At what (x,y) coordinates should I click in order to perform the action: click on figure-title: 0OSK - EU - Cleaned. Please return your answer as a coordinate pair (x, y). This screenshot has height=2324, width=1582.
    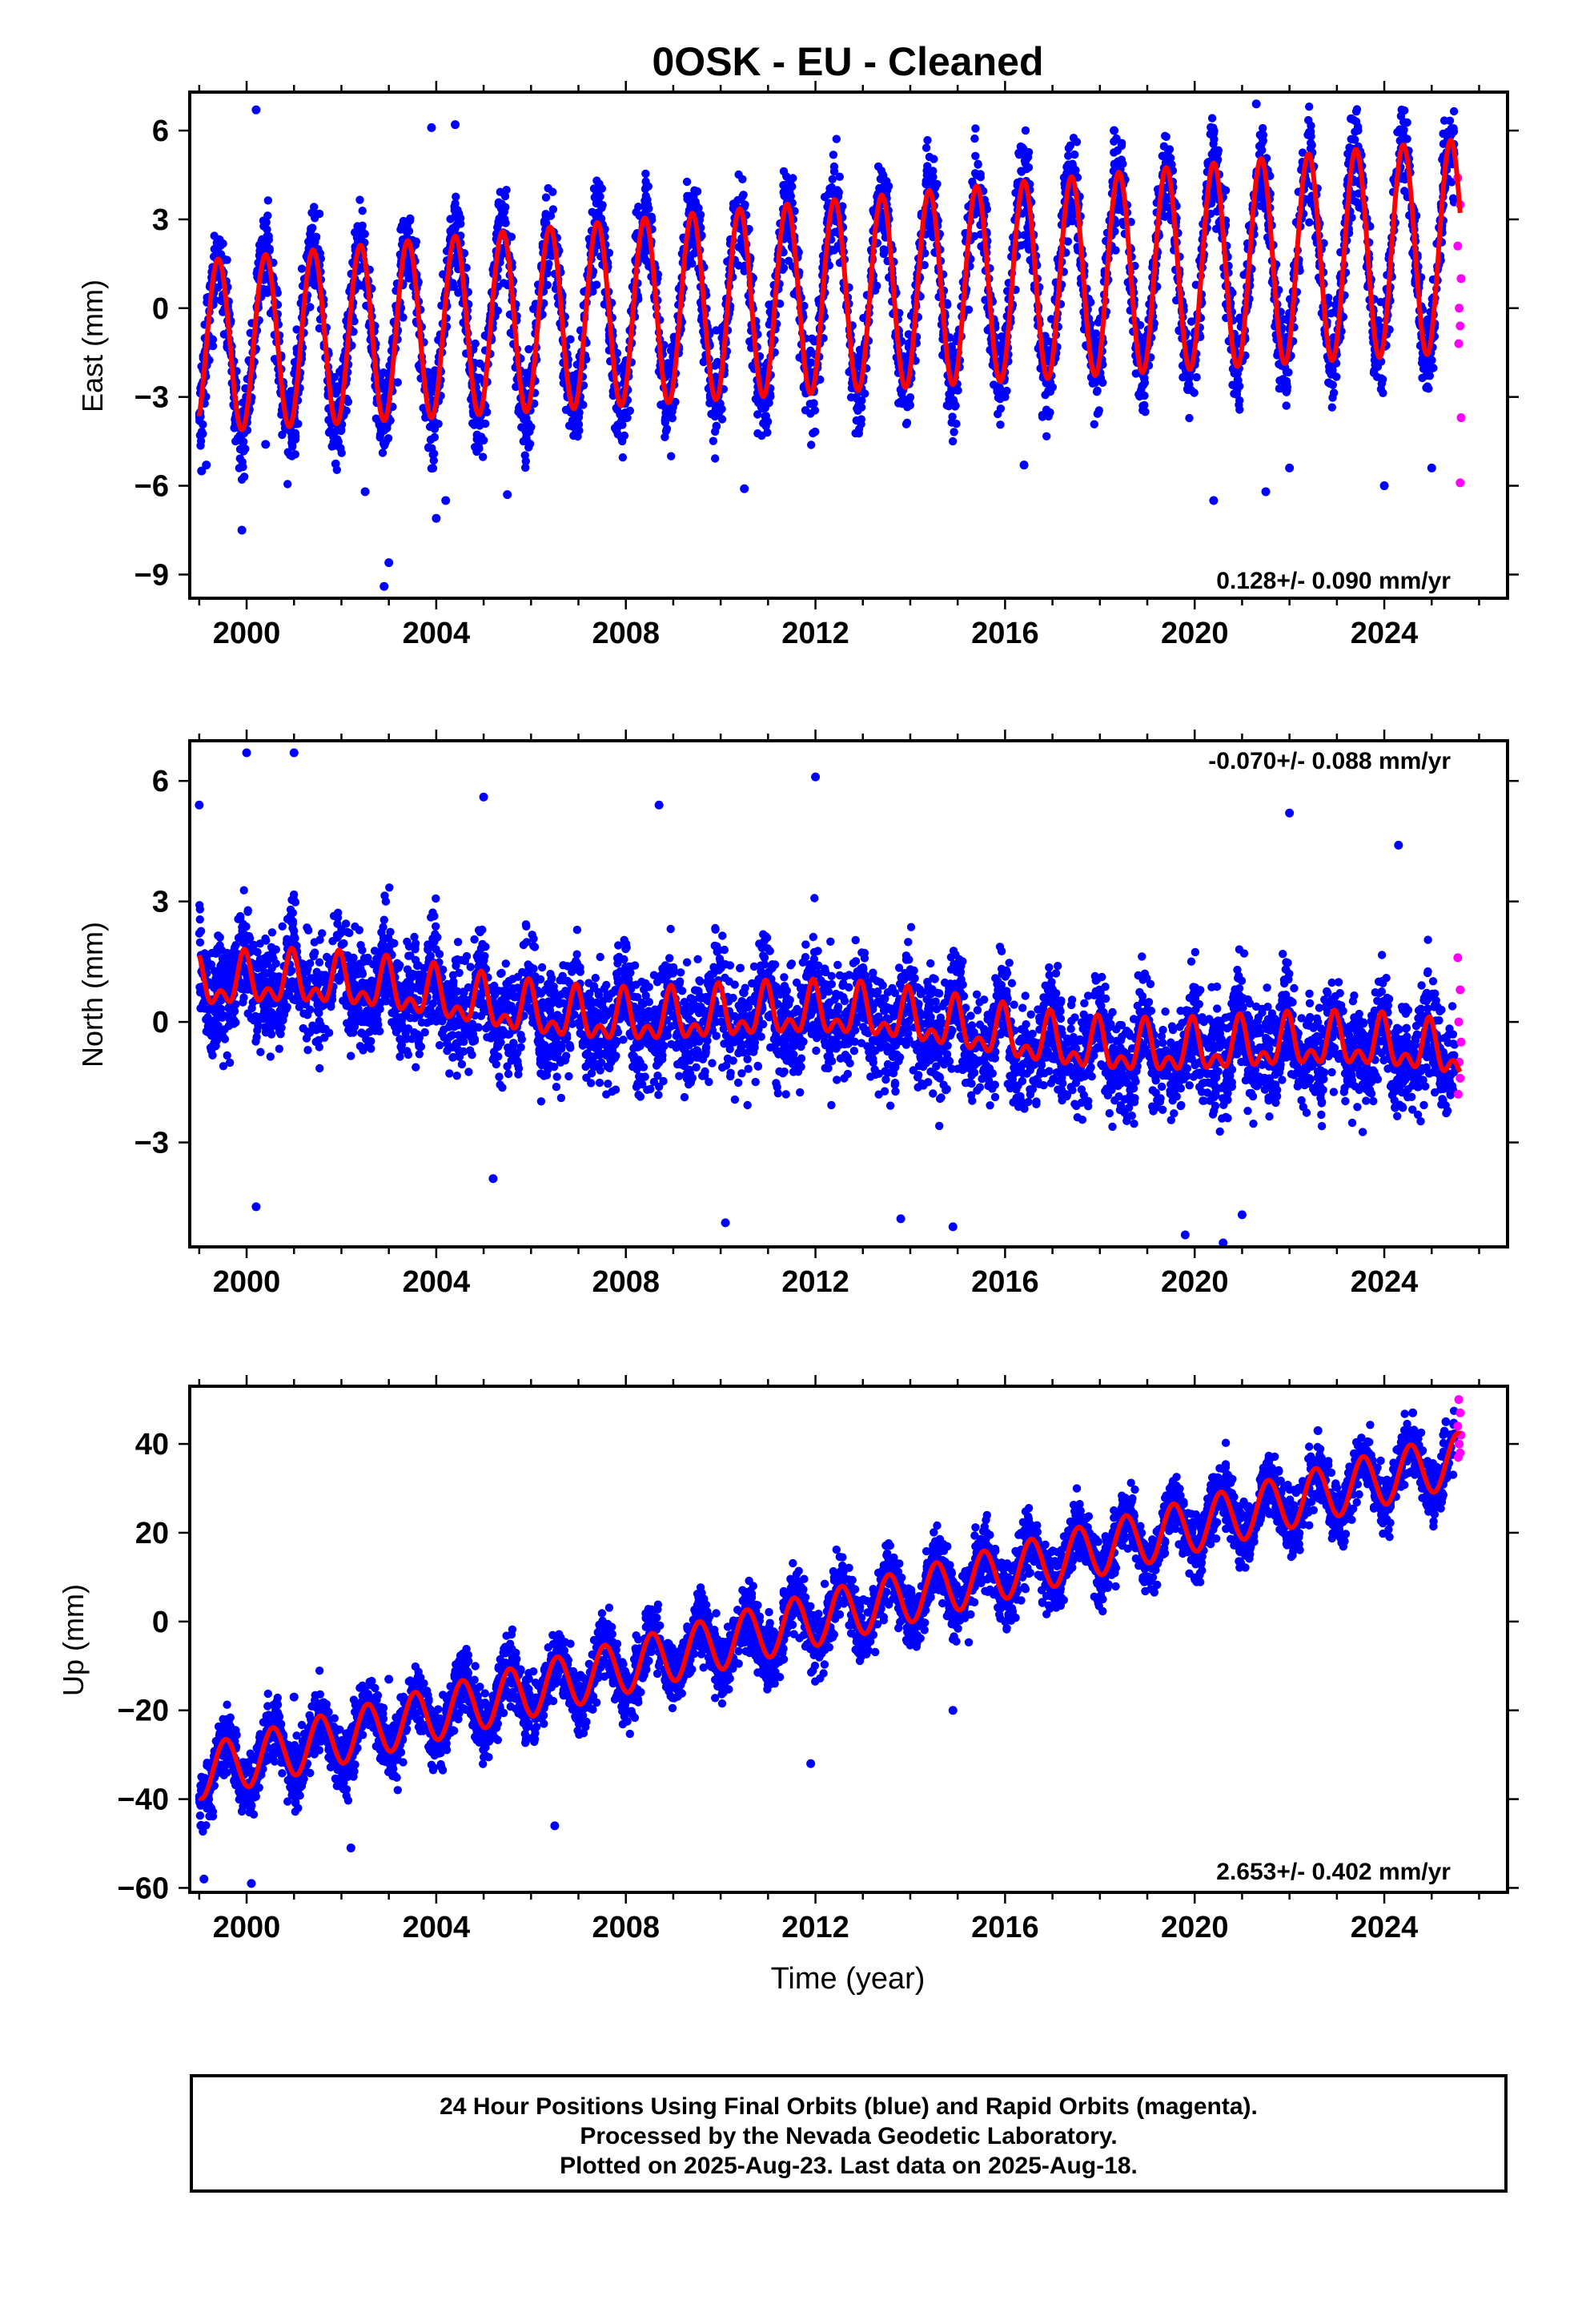
    Looking at the image, I should click on (848, 61).